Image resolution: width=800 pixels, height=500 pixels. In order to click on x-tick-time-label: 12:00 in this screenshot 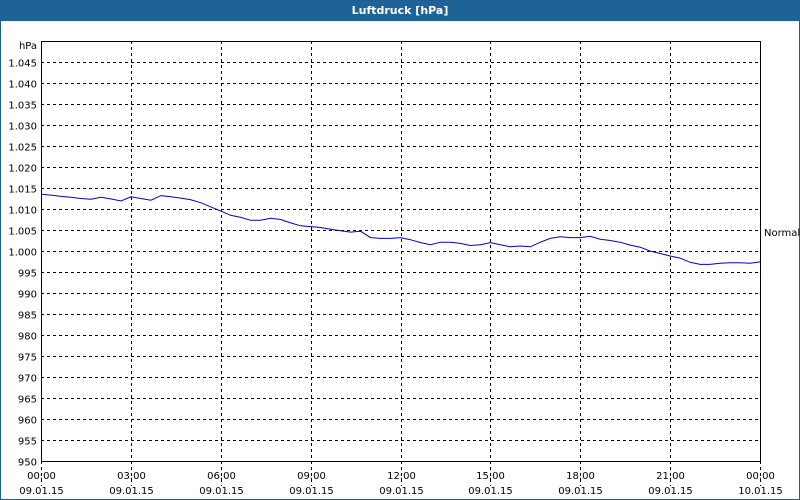, I will do `click(401, 476)`.